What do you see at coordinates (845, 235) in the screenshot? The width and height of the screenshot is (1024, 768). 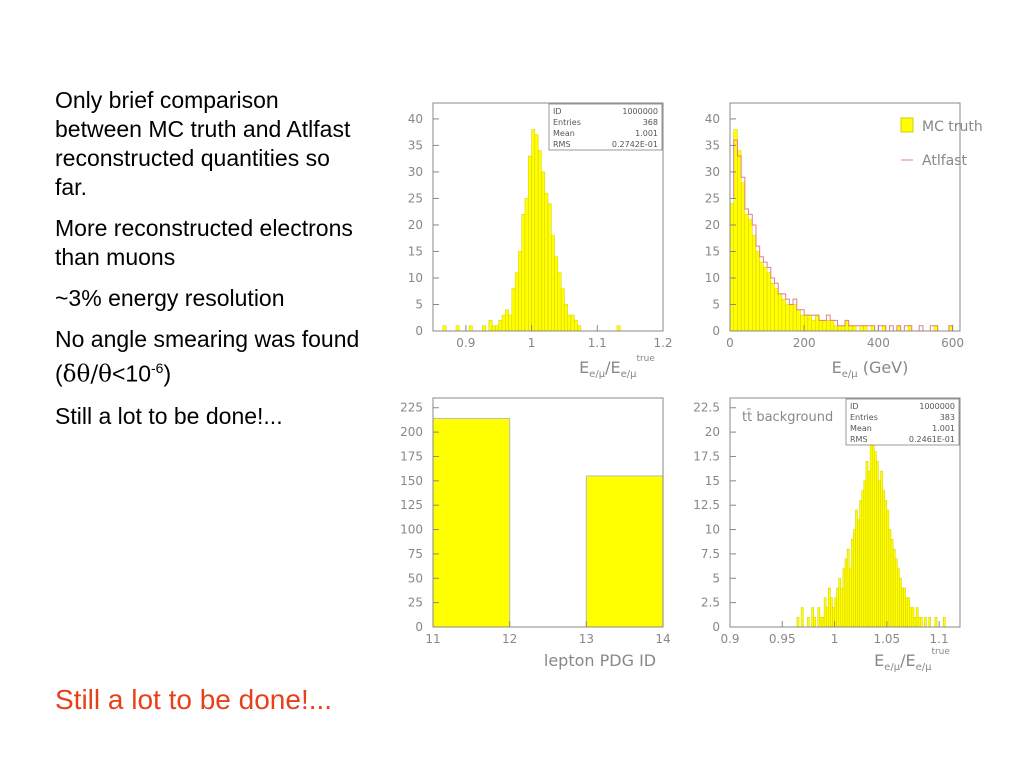 I see `atlfast-line` at bounding box center [845, 235].